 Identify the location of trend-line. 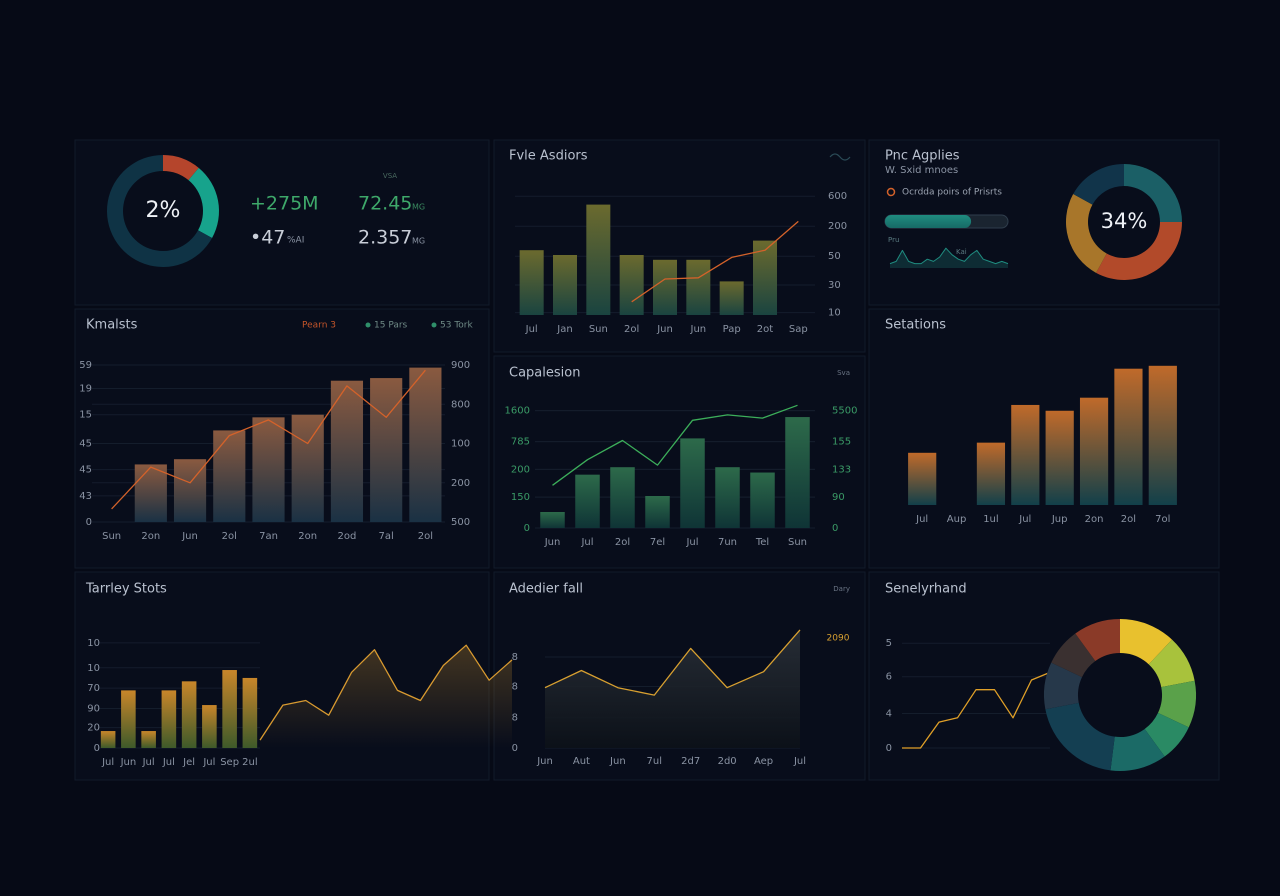
(386, 692).